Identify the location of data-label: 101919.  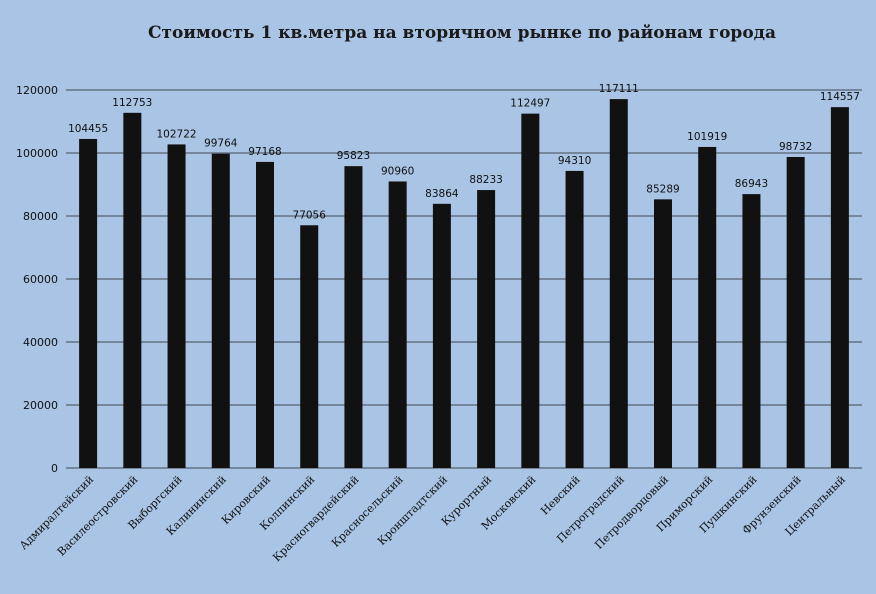
(707, 137).